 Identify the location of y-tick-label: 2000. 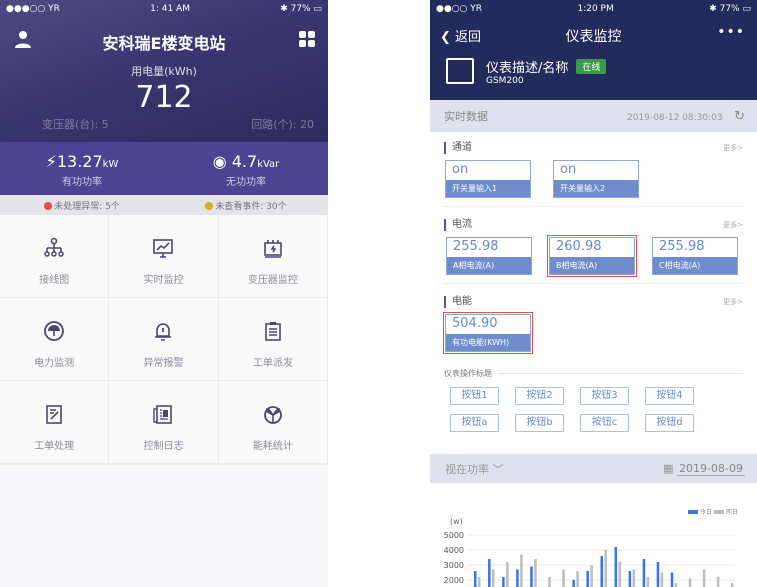
(454, 580).